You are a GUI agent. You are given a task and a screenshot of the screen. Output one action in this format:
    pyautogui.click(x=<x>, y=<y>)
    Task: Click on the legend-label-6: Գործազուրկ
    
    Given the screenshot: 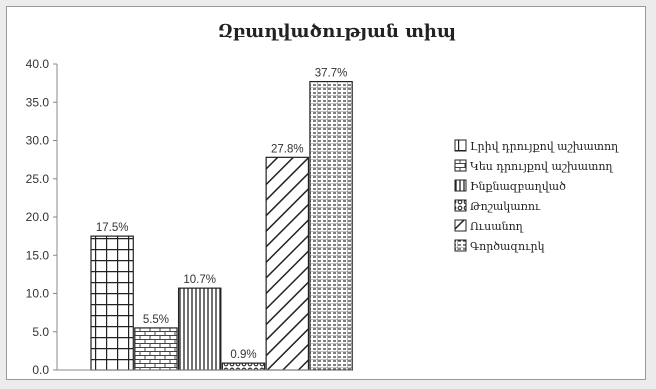 What is the action you would take?
    pyautogui.click(x=507, y=246)
    